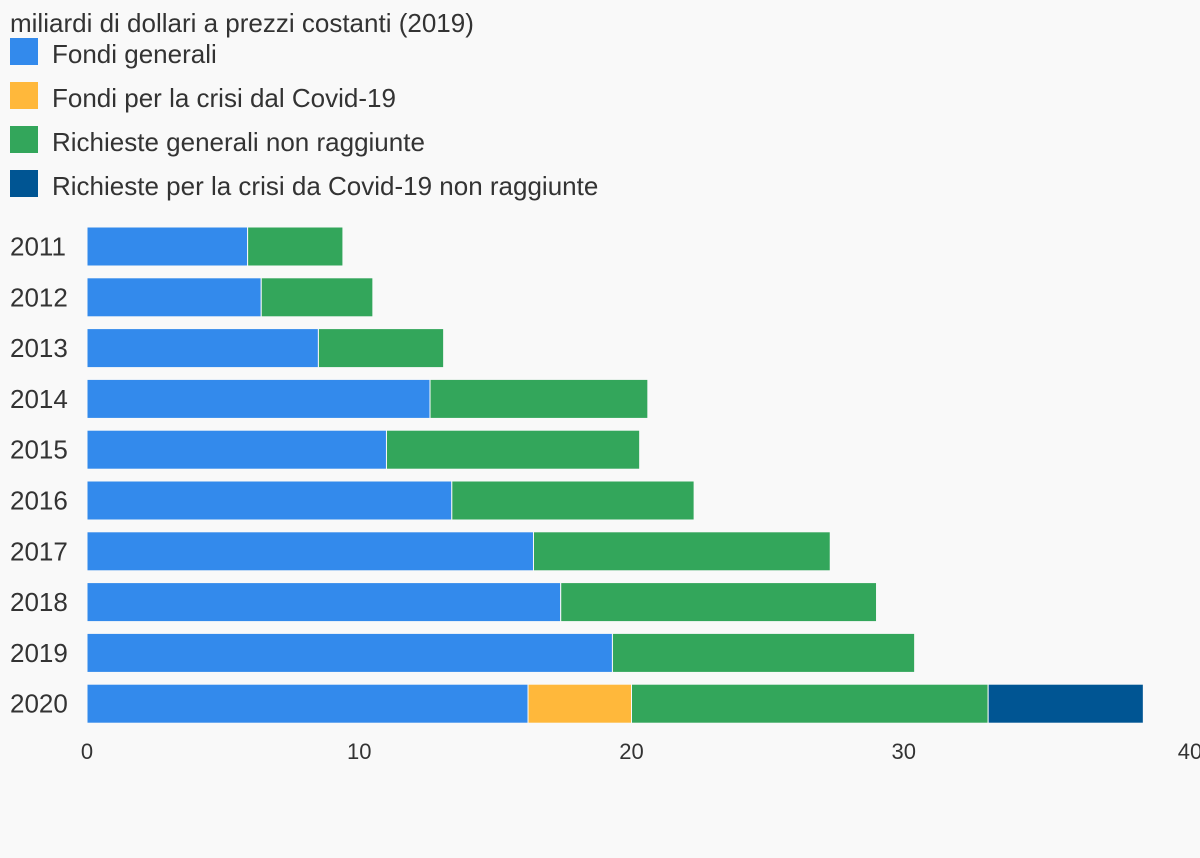 The height and width of the screenshot is (858, 1200). I want to click on category-label: 2015, so click(39, 450).